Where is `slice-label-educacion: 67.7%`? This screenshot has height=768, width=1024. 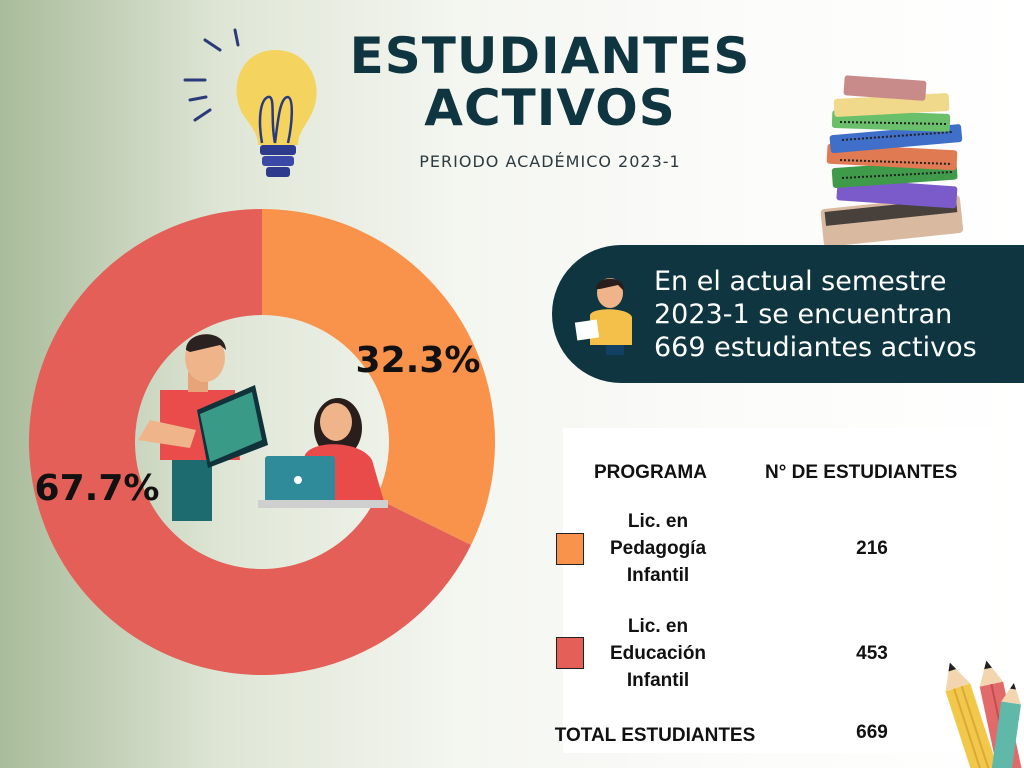 slice-label-educacion: 67.7% is located at coordinates (97, 488).